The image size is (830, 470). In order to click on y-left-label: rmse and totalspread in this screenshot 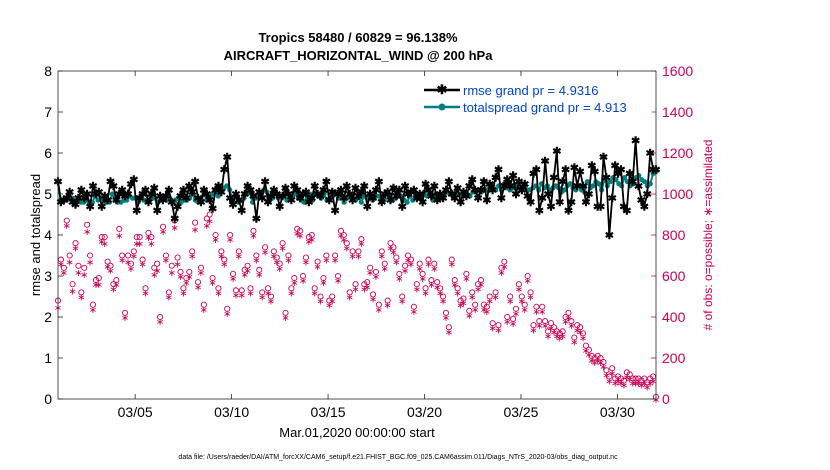, I will do `click(35, 235)`.